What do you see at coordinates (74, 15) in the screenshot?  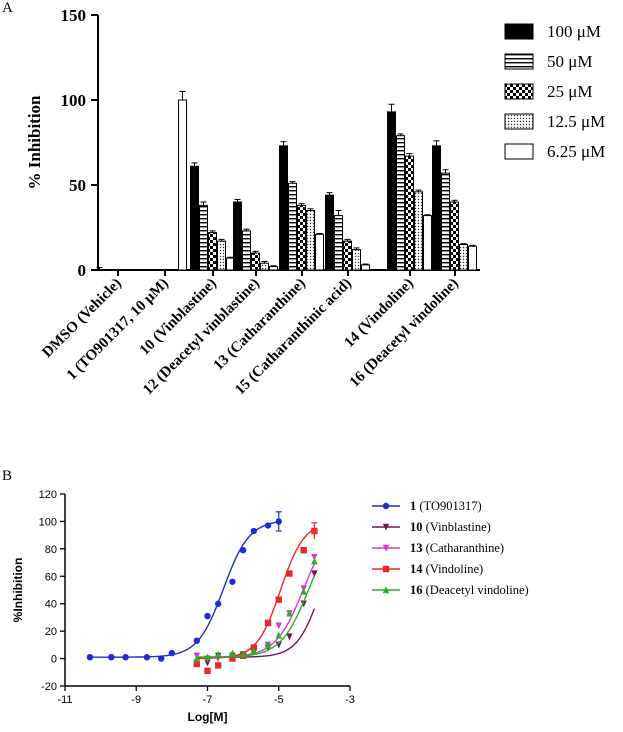 I see `y-tick-label: 150` at bounding box center [74, 15].